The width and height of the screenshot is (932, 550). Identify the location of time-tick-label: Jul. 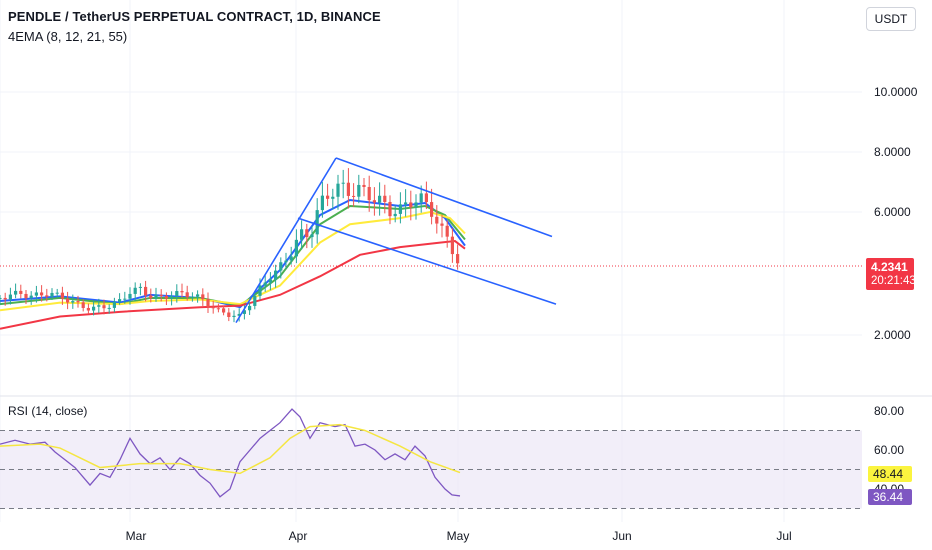
(783, 536).